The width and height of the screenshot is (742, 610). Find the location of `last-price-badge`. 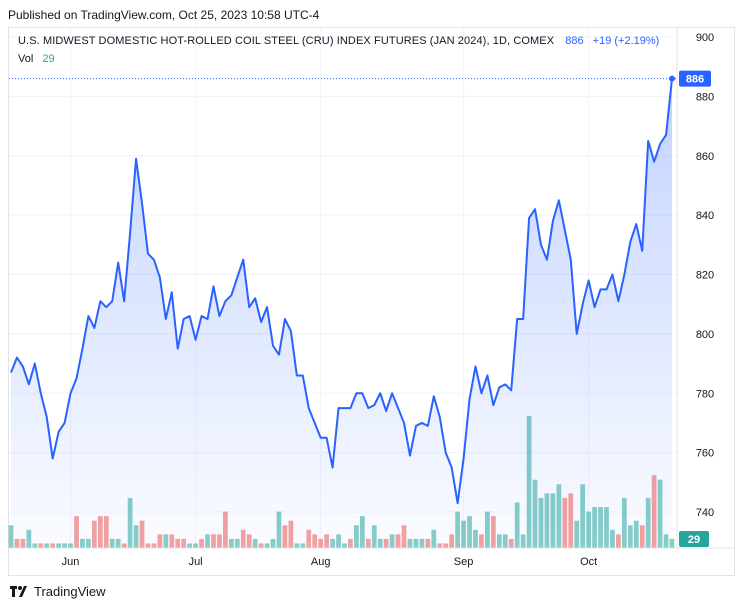

last-price-badge is located at coordinates (695, 78).